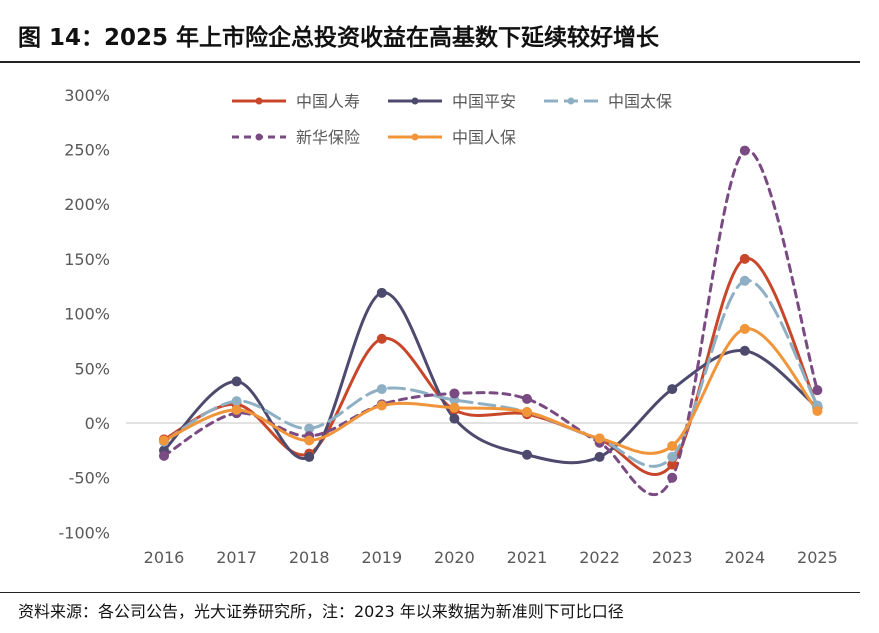  I want to click on y-tick-label: -50%, so click(89, 478).